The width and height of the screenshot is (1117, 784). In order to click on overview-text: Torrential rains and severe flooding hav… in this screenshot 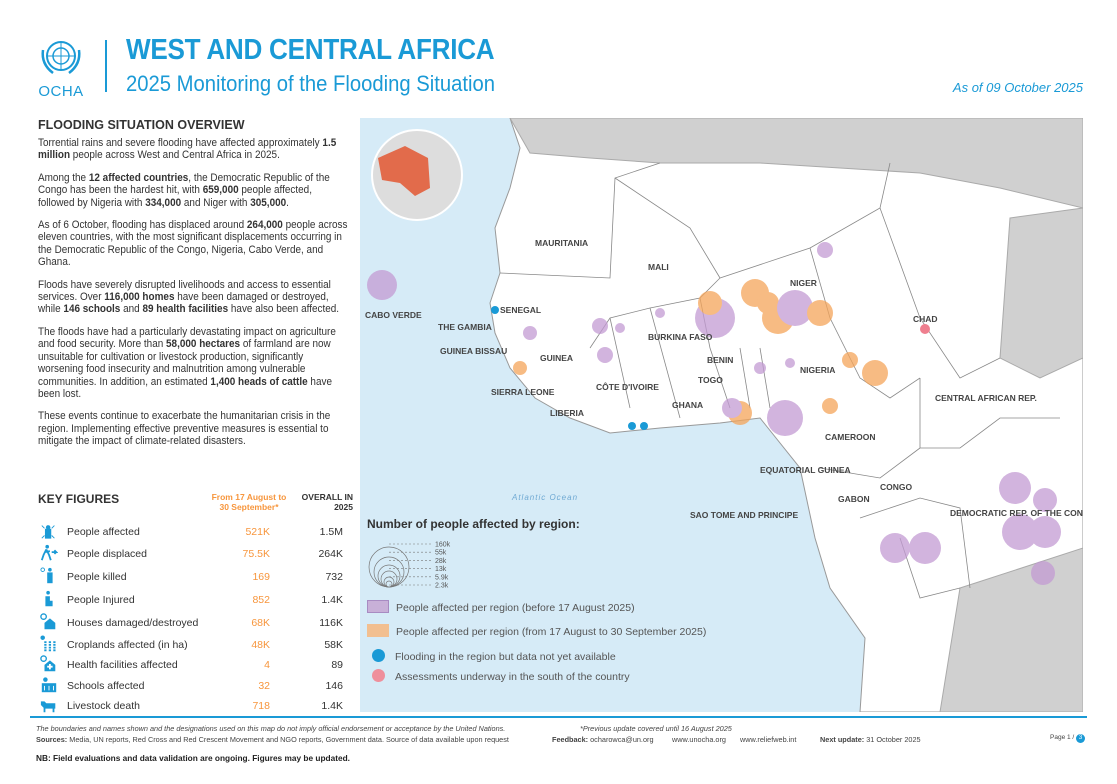, I will do `click(194, 297)`.